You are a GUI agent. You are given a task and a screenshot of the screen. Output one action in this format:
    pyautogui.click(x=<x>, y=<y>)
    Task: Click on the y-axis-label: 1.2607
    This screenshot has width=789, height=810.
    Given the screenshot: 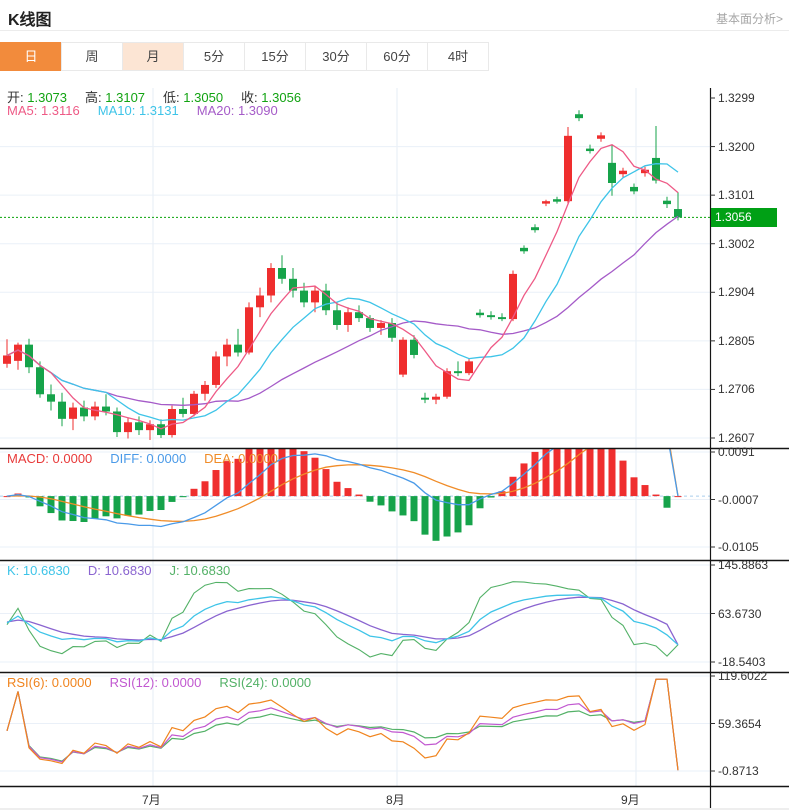 What is the action you would take?
    pyautogui.click(x=736, y=438)
    